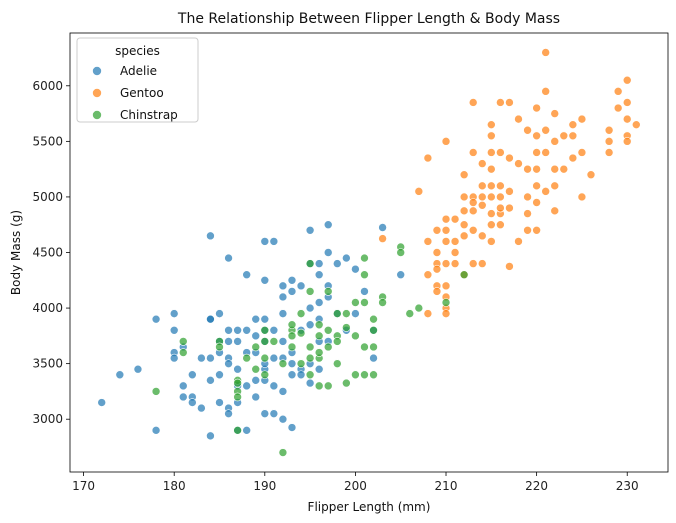 The width and height of the screenshot is (676, 523). What do you see at coordinates (47, 419) in the screenshot?
I see `y-tick-label: 3000` at bounding box center [47, 419].